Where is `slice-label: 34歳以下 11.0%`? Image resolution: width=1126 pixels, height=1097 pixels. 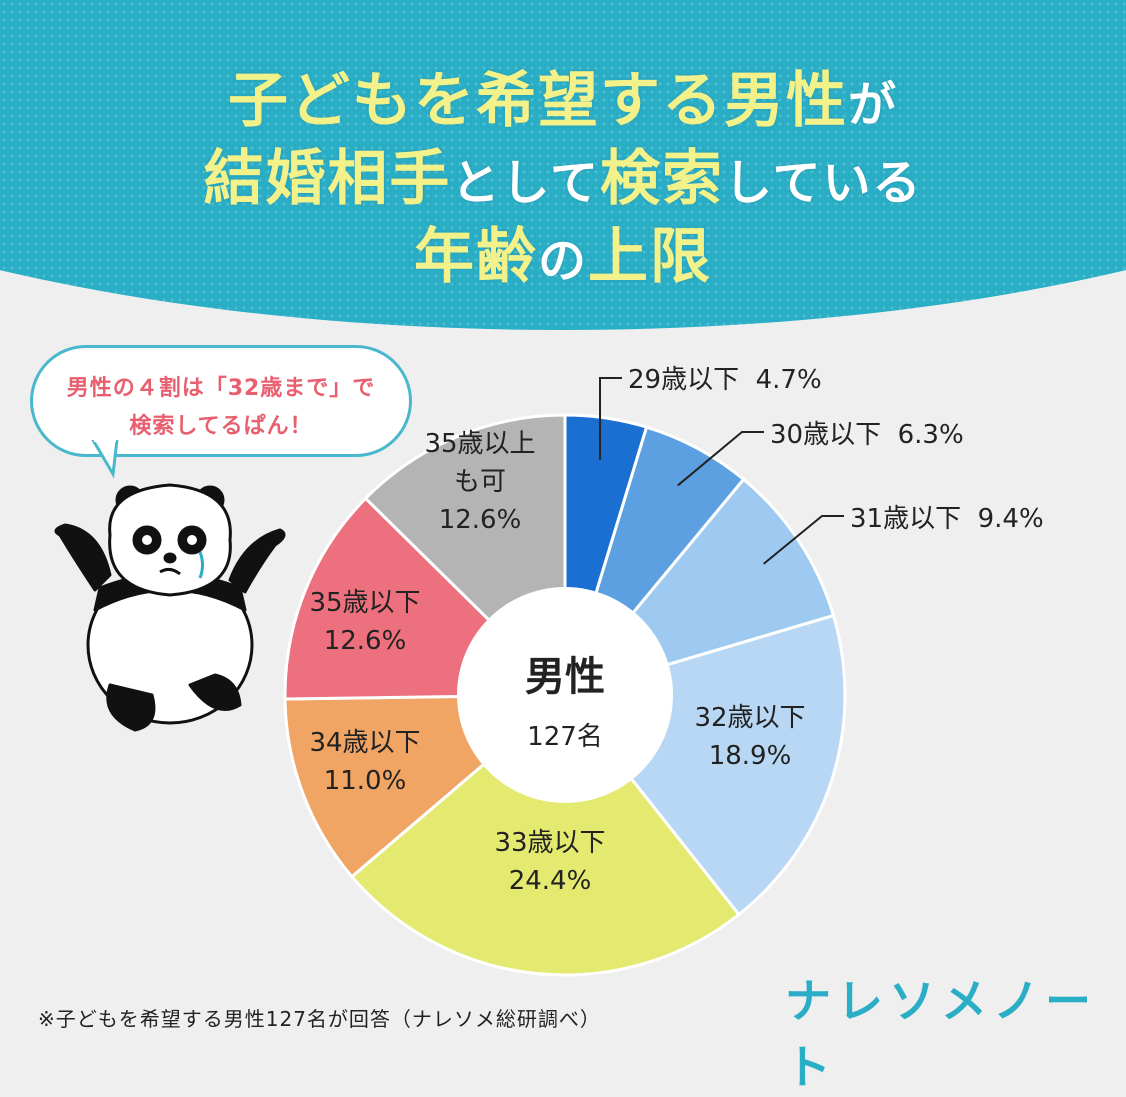 slice-label: 34歳以下 11.0% is located at coordinates (364, 762).